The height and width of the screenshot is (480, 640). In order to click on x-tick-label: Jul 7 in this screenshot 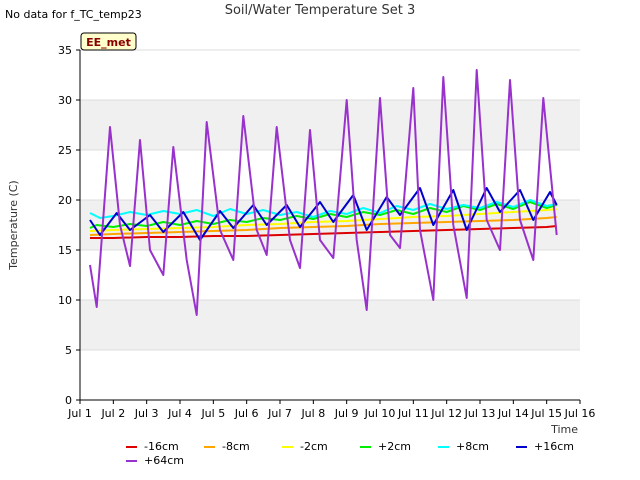, I will do `click(279, 413)`.